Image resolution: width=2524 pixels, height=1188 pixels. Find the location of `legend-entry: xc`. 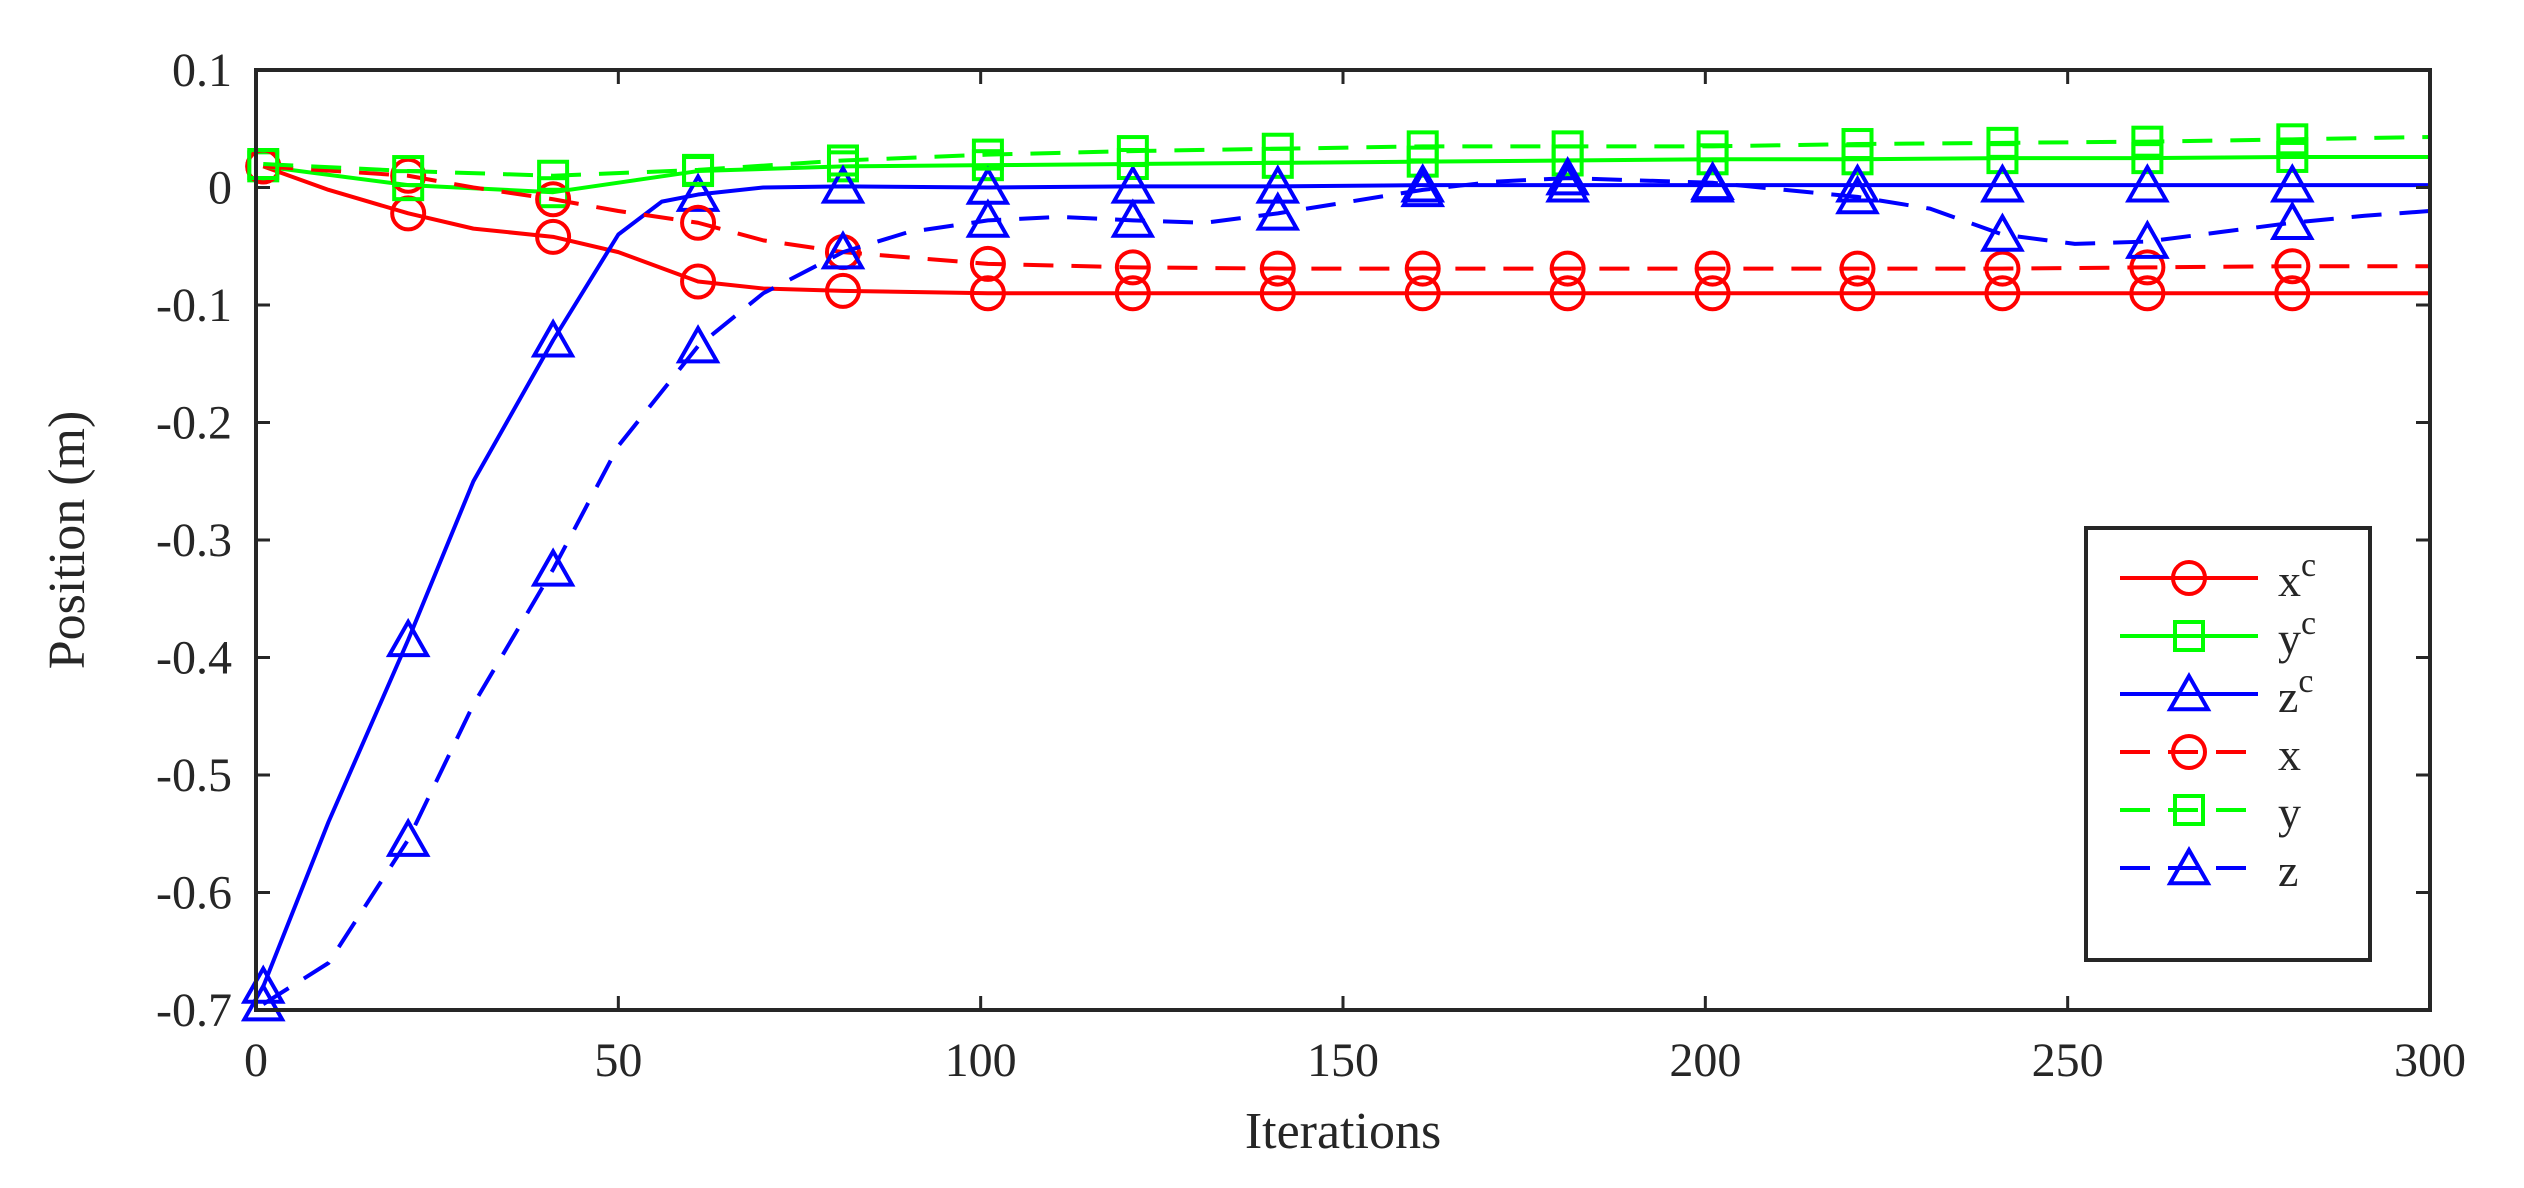

legend-entry: xc is located at coordinates (2218, 576).